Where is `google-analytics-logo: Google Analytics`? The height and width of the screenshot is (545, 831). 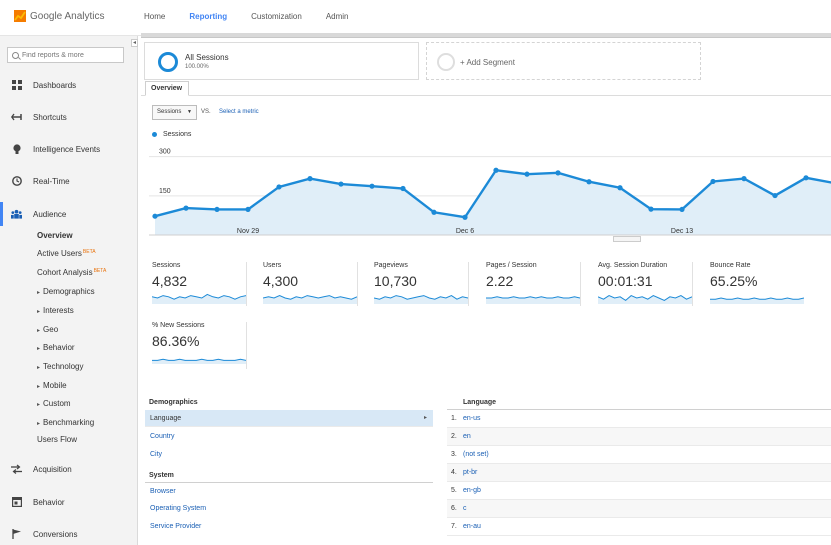
google-analytics-logo: Google Analytics is located at coordinates (59, 16).